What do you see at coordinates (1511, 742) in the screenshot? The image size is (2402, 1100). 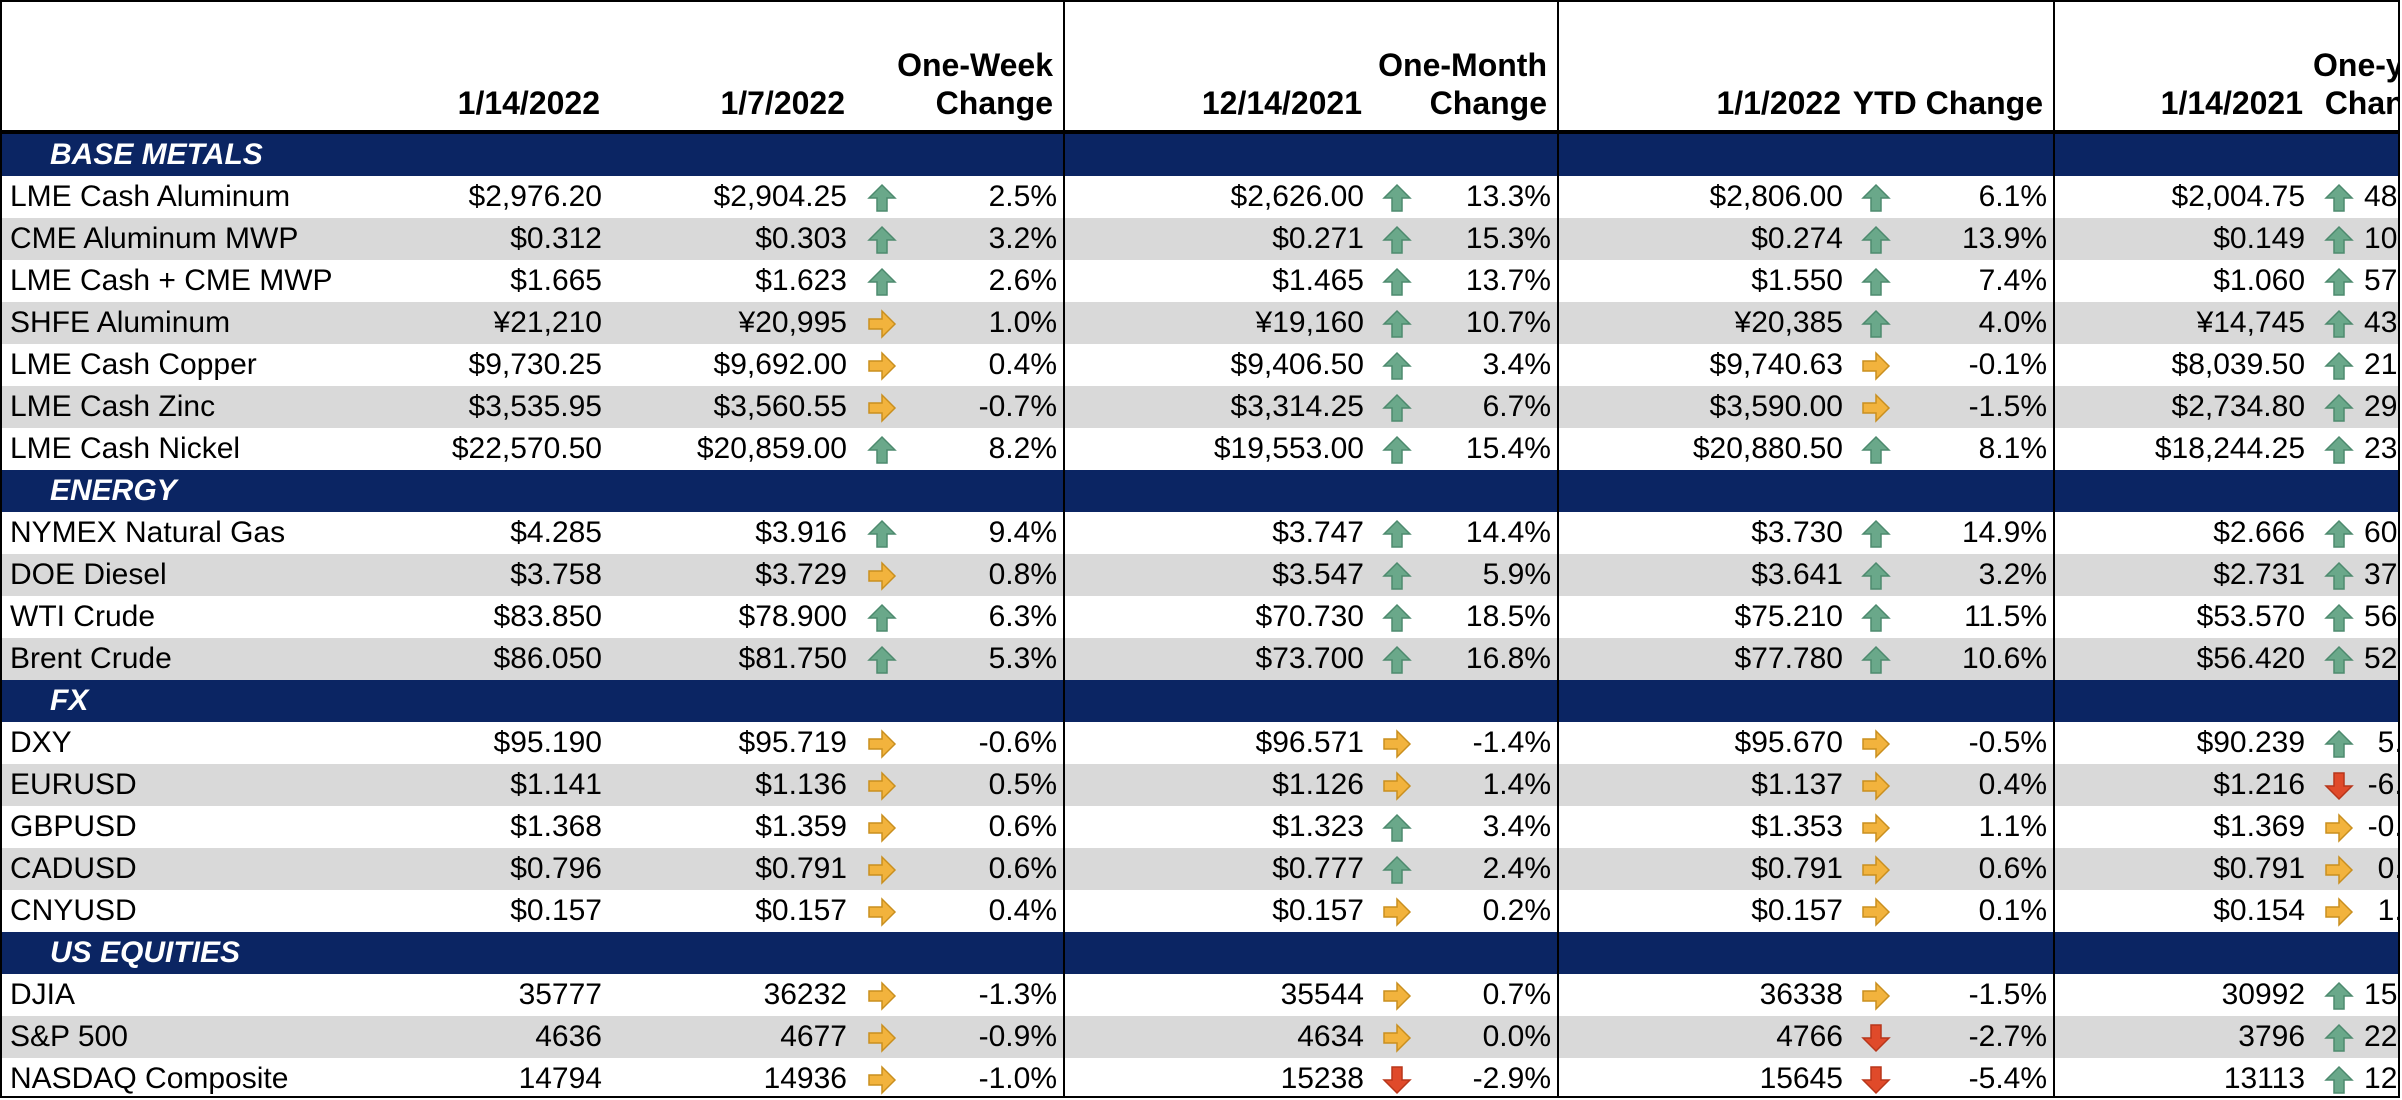 I see `one-month-change: -1.4%` at bounding box center [1511, 742].